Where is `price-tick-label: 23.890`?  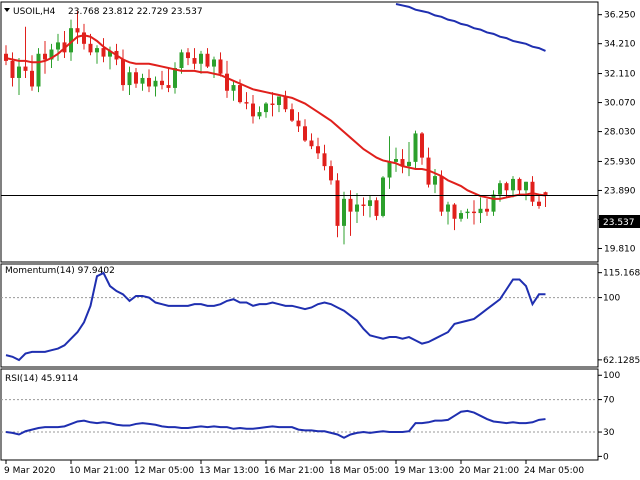 price-tick-label: 23.890 is located at coordinates (620, 191).